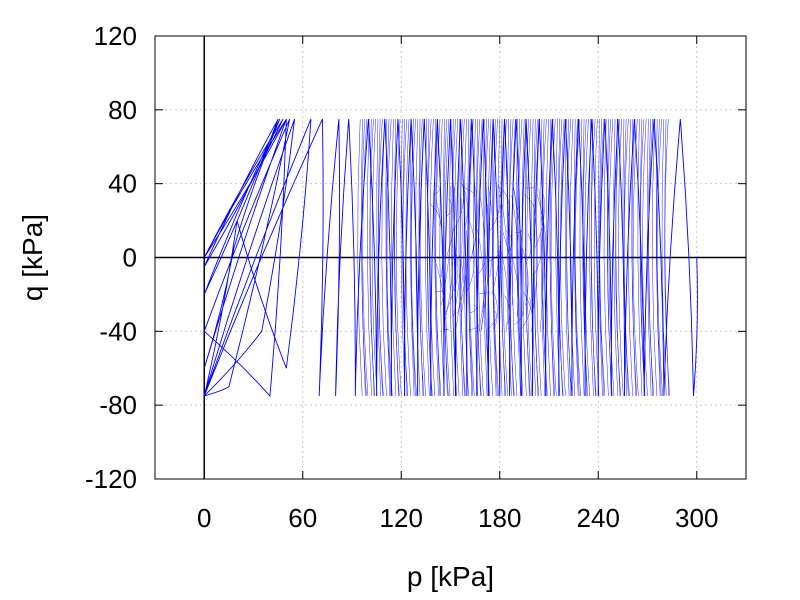 Image resolution: width=800 pixels, height=600 pixels. What do you see at coordinates (122, 184) in the screenshot?
I see `y-tick-label: 40` at bounding box center [122, 184].